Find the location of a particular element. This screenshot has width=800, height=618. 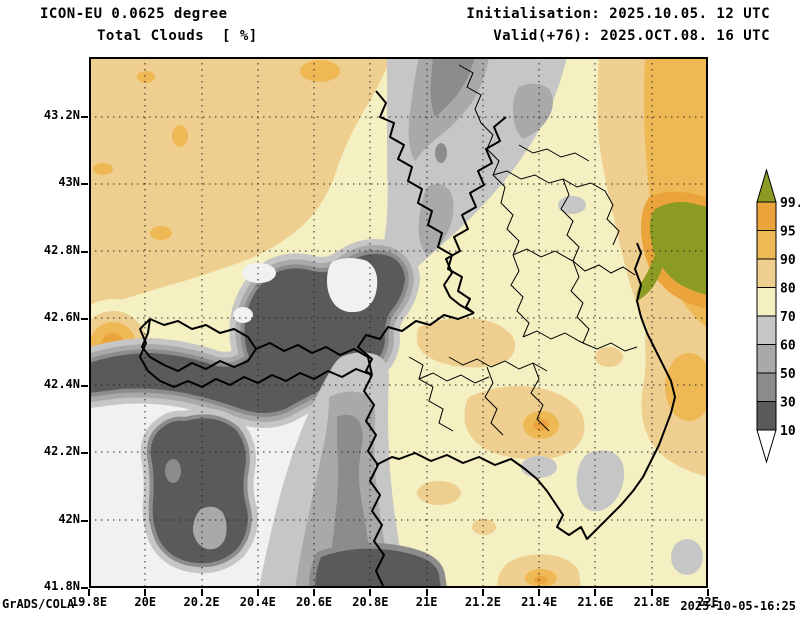

legend-boundary-label: 99.5 is located at coordinates (790, 203).